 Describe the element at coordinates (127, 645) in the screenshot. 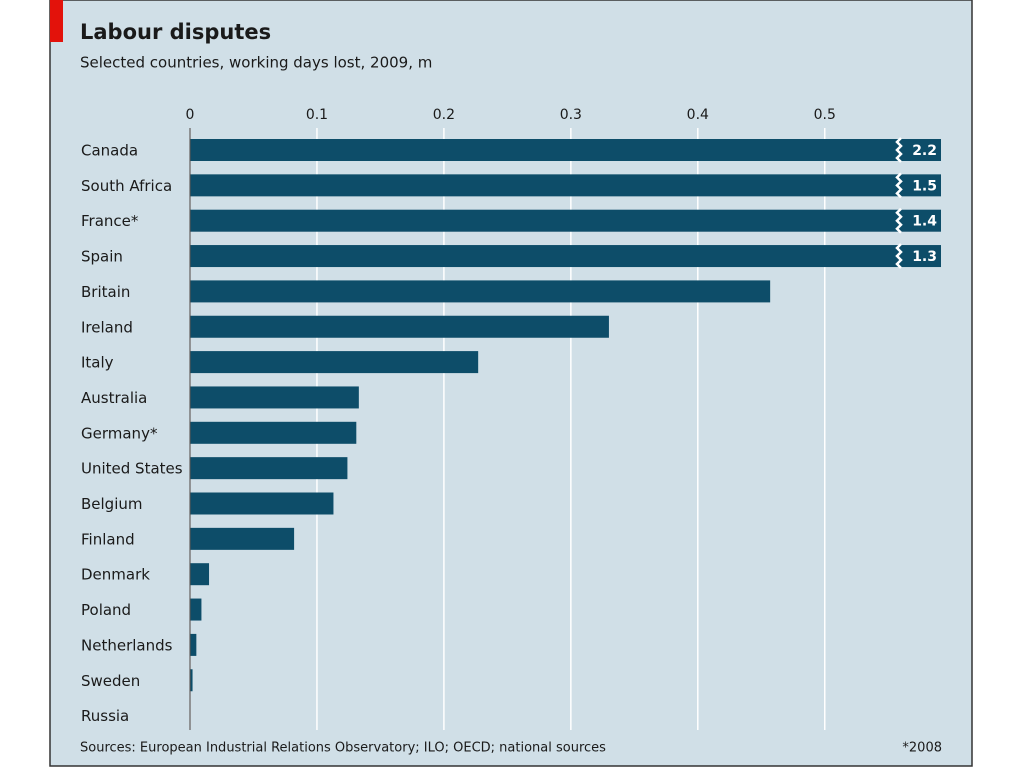

I see `y-tick-label: Netherlands` at that location.